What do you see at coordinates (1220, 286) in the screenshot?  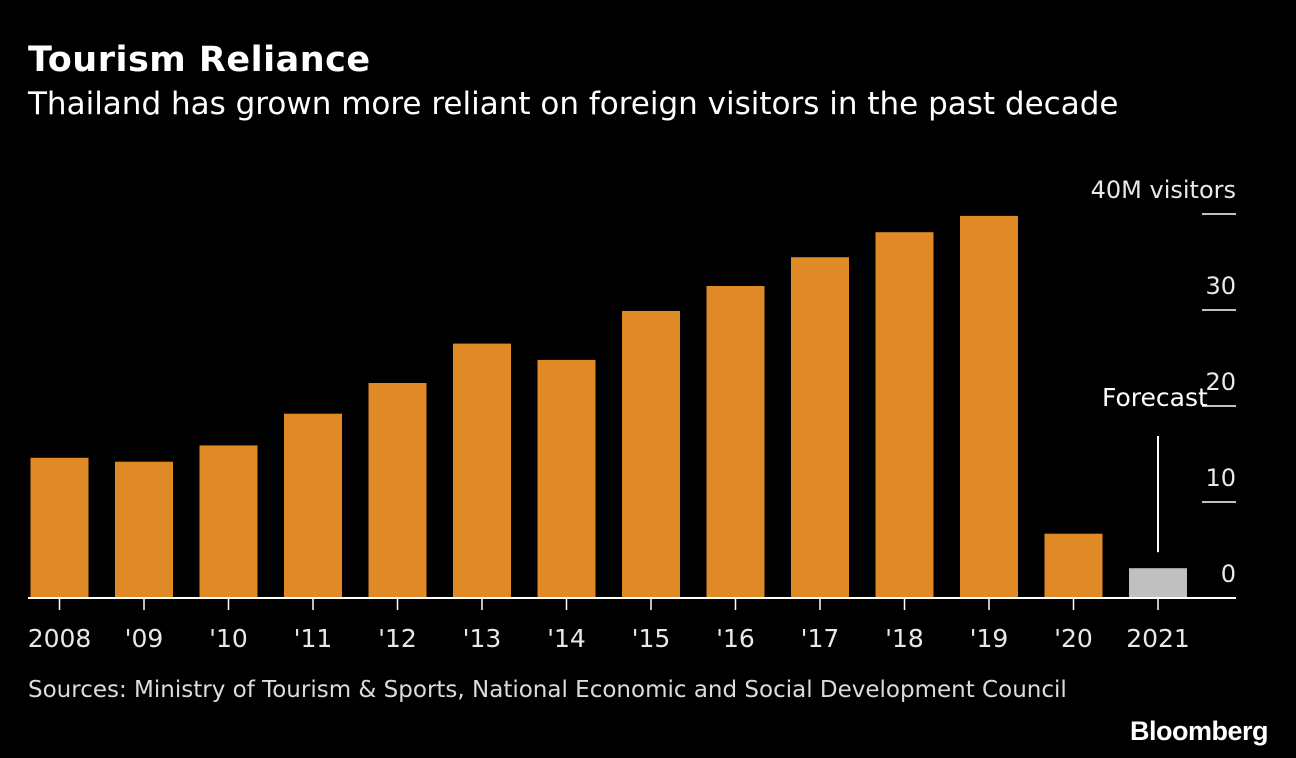 I see `y-tick-label: 30` at bounding box center [1220, 286].